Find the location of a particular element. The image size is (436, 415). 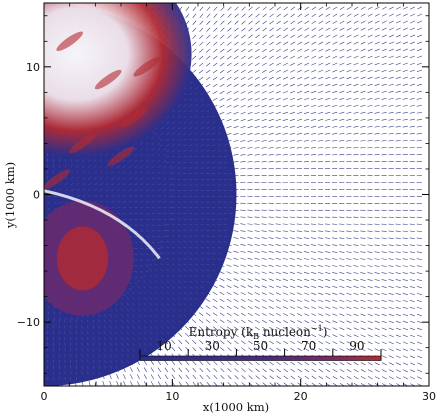

y-tick-label: −10 is located at coordinates (28, 322).